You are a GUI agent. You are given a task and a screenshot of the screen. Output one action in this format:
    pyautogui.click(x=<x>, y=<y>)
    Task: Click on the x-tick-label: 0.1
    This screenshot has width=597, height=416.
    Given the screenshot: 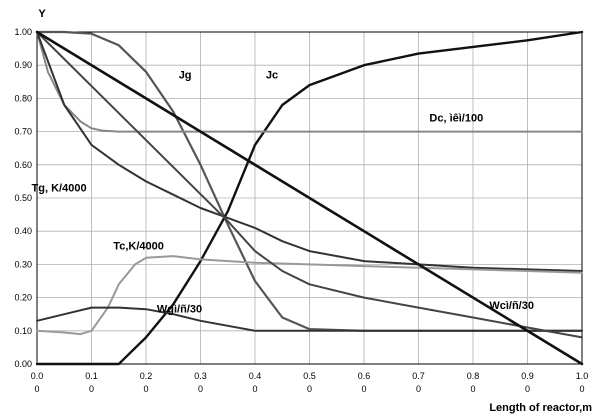 What is the action you would take?
    pyautogui.click(x=91, y=376)
    